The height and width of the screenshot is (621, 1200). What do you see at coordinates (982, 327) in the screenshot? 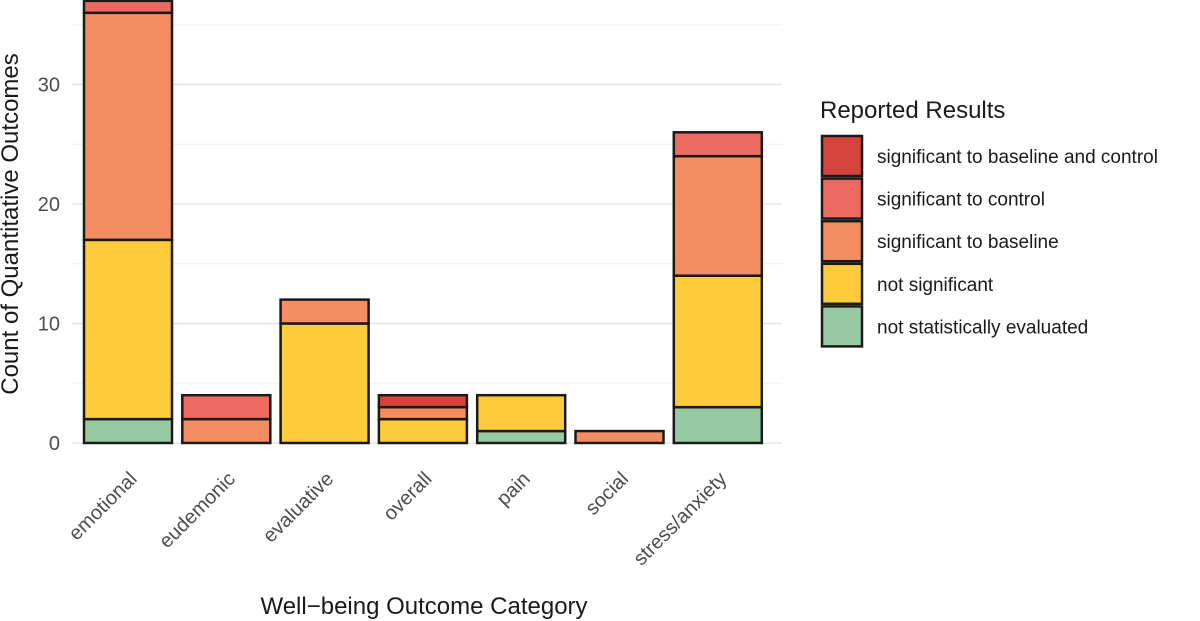
I see `legend-label: not statistically evaluated` at bounding box center [982, 327].